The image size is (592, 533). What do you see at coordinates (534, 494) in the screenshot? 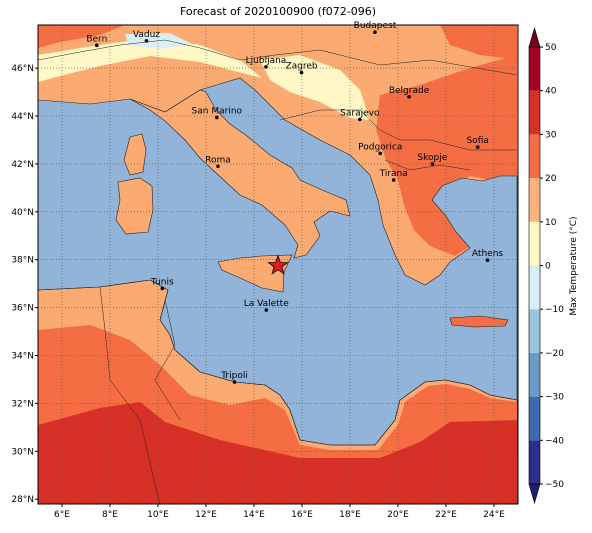
I see `colorbar-under` at bounding box center [534, 494].